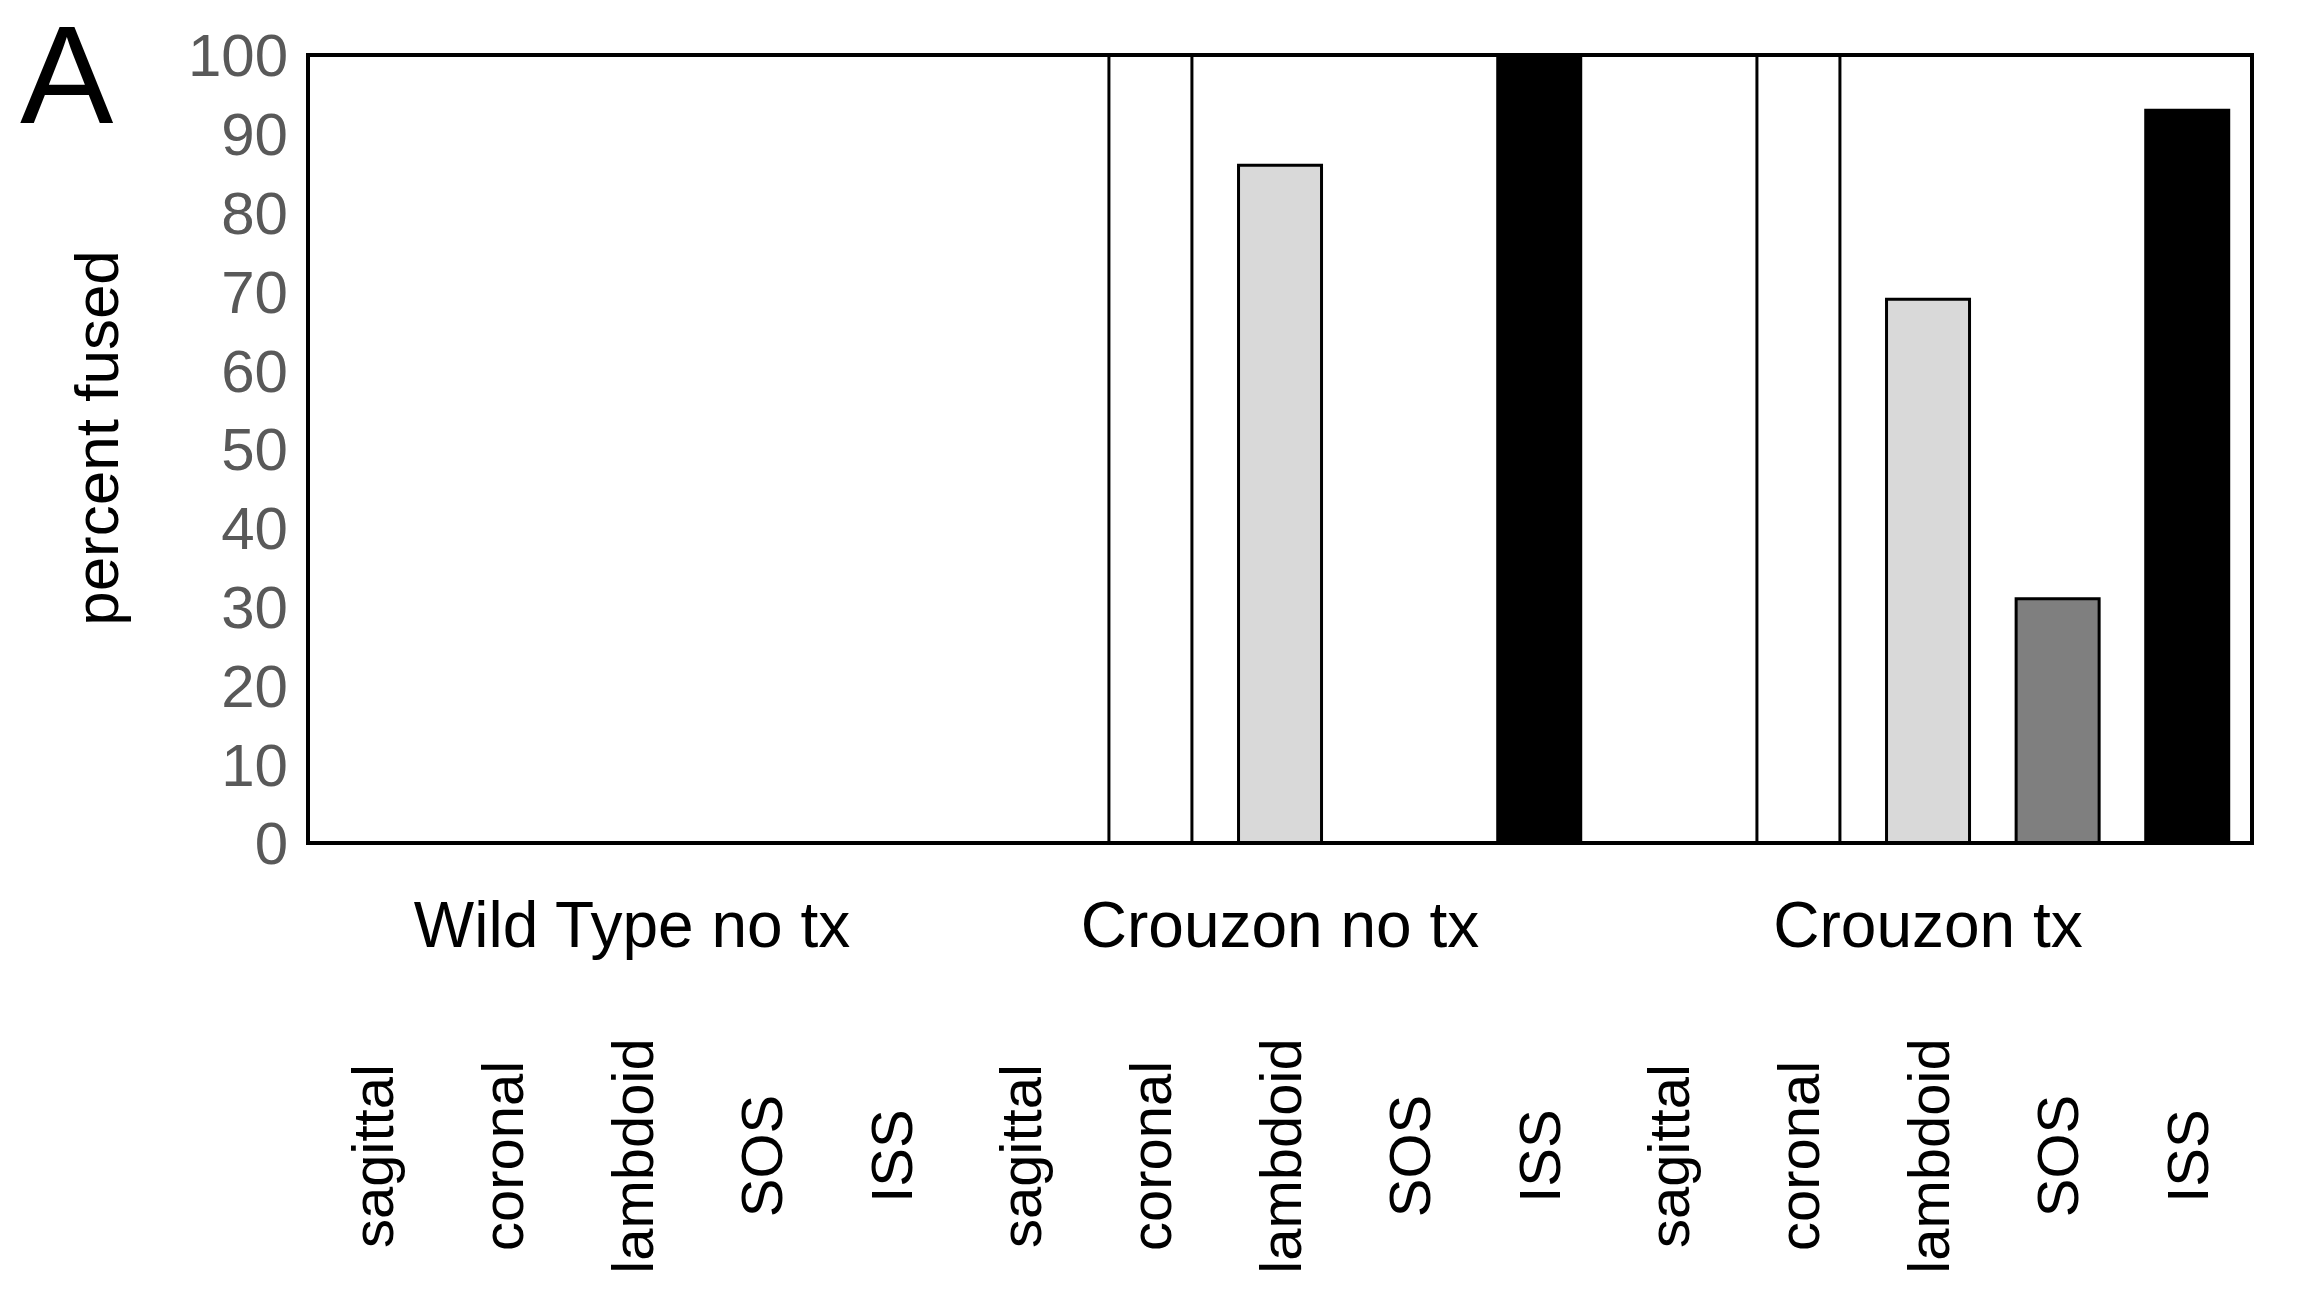  I want to click on y-tick-label: 20, so click(254, 686).